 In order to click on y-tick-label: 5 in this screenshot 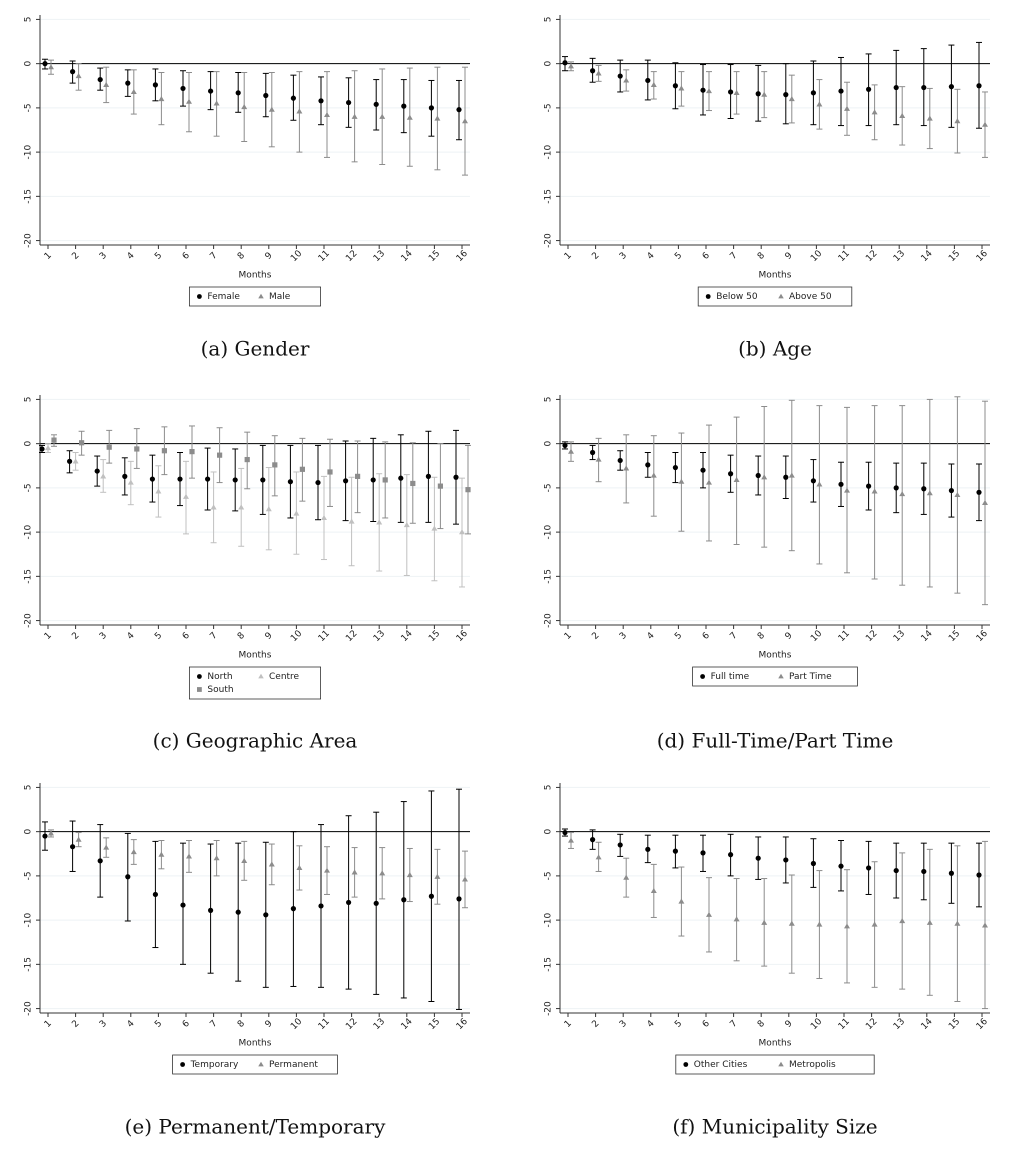, I will do `click(549, 788)`.